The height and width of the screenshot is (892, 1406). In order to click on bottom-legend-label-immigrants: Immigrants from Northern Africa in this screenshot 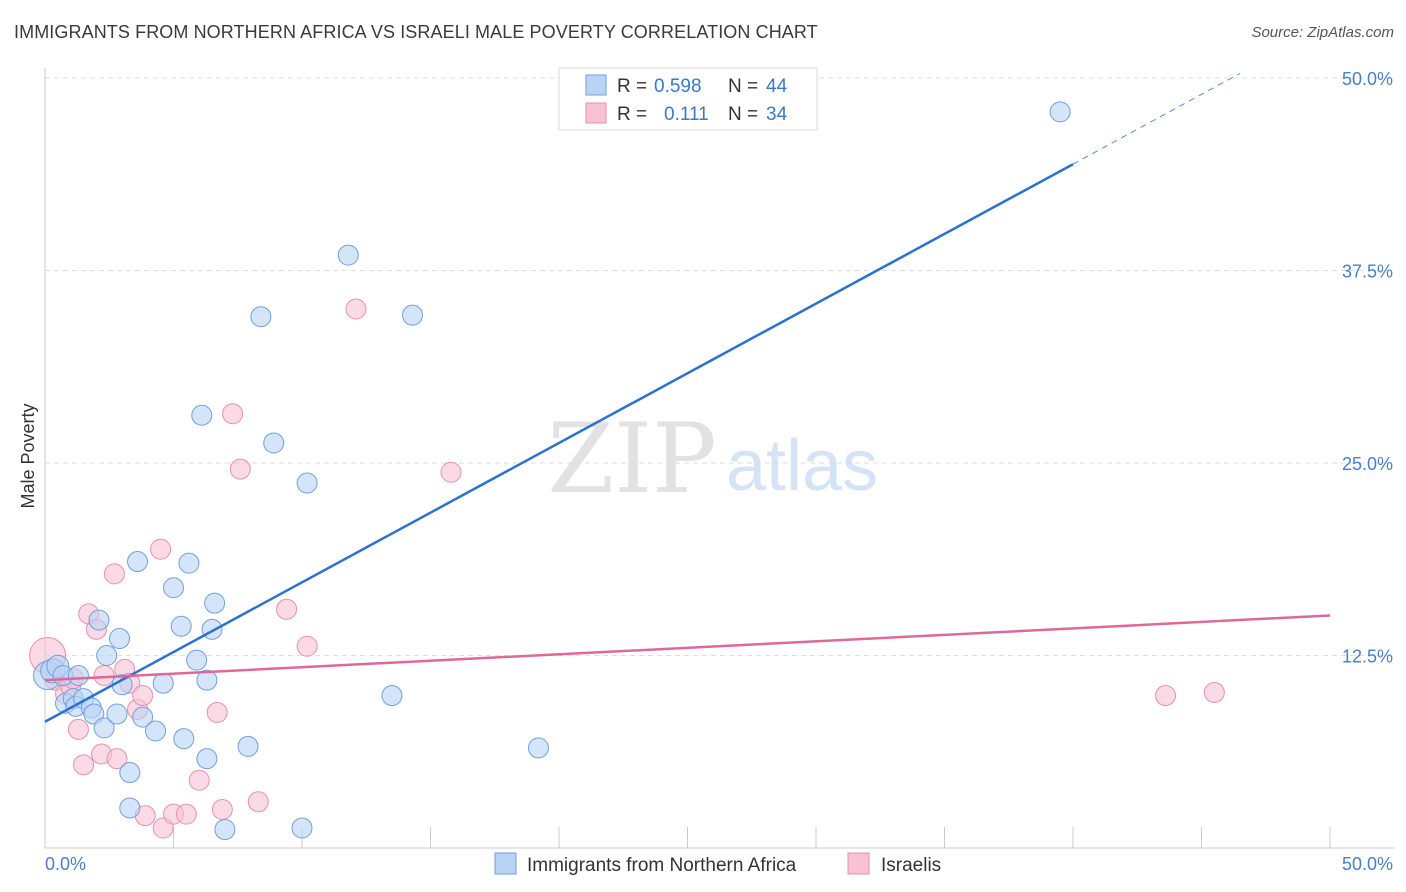, I will do `click(662, 865)`.